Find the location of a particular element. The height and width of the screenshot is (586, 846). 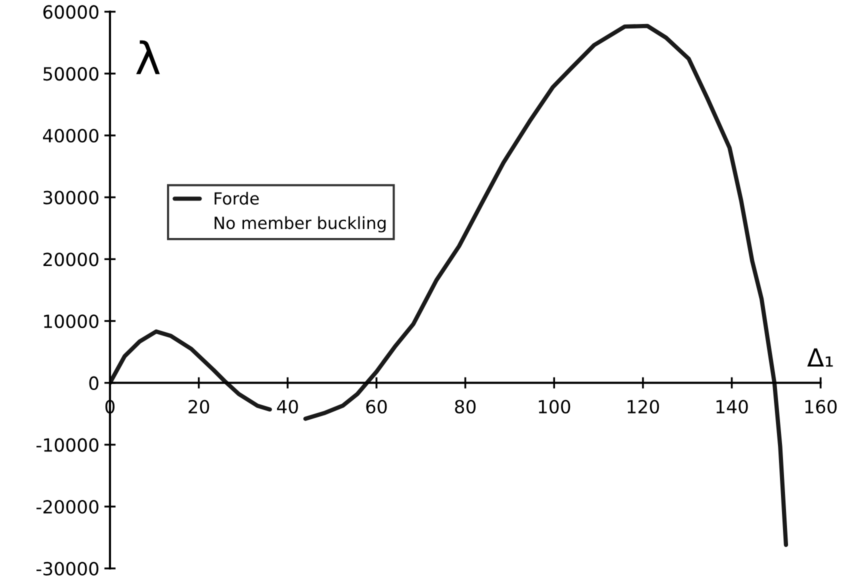

y-axis-title: λ is located at coordinates (148, 57).